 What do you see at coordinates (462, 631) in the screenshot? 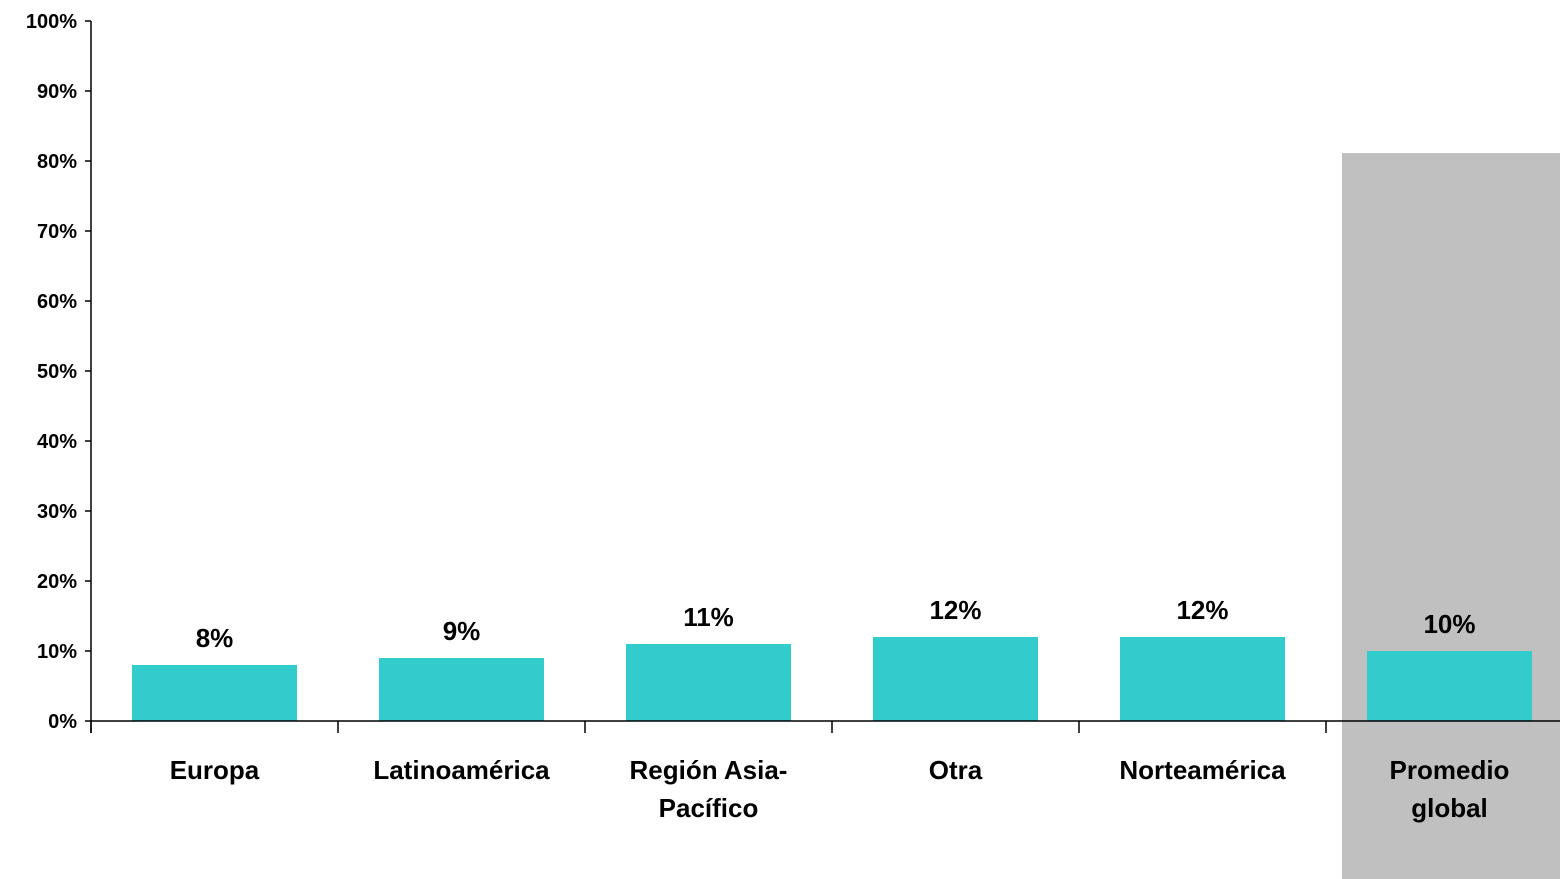
I see `data-label-1: 9%` at bounding box center [462, 631].